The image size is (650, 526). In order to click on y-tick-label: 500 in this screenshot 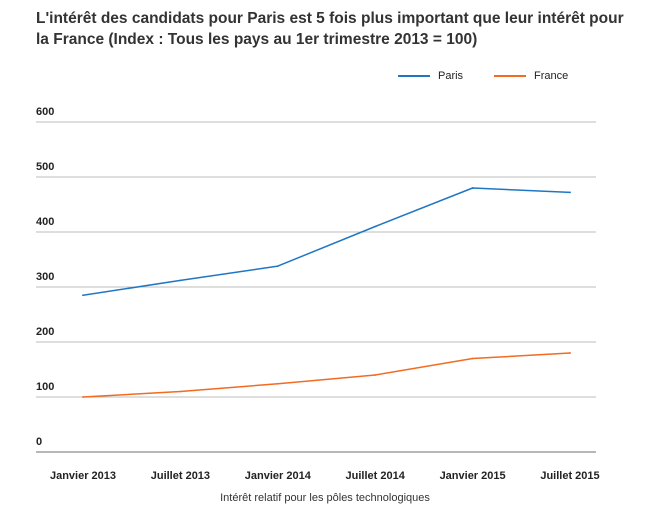, I will do `click(45, 167)`.